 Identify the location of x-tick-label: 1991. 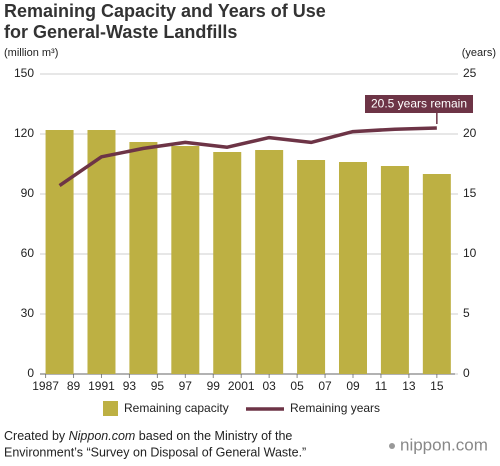
(101, 386).